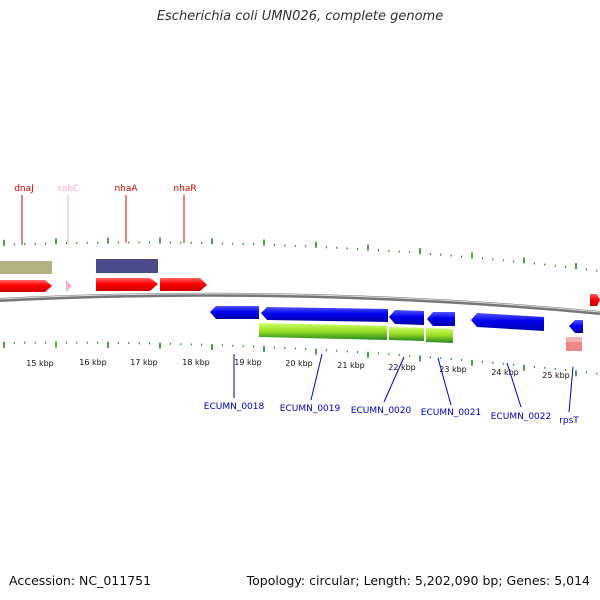 The image size is (600, 600). Describe the element at coordinates (196, 362) in the screenshot. I see `scale-label: 18 kbp` at that location.